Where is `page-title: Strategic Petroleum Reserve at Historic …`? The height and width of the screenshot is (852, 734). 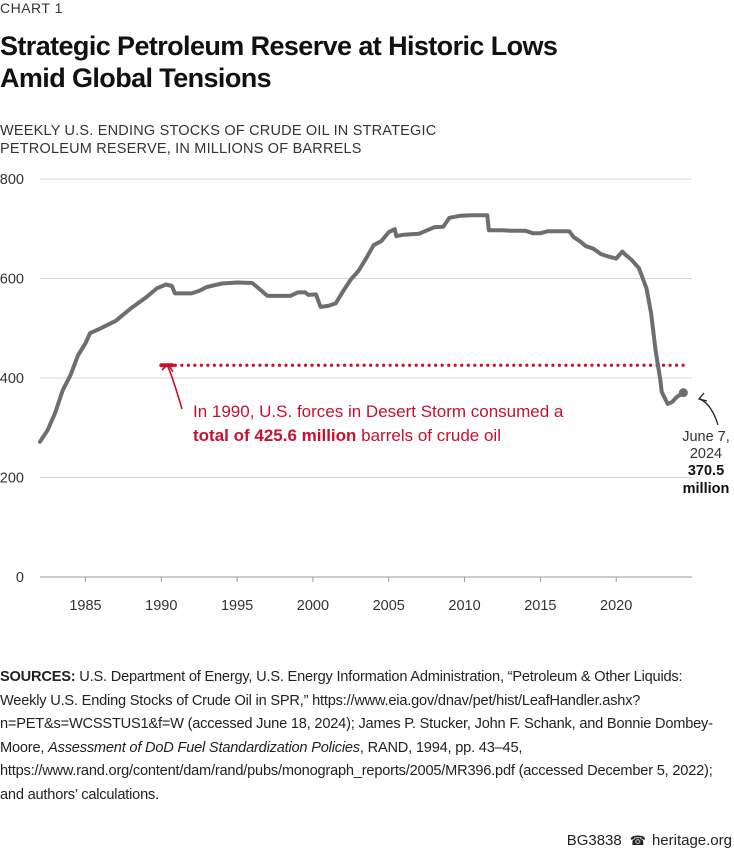 page-title: Strategic Petroleum Reserve at Historic … is located at coordinates (350, 62).